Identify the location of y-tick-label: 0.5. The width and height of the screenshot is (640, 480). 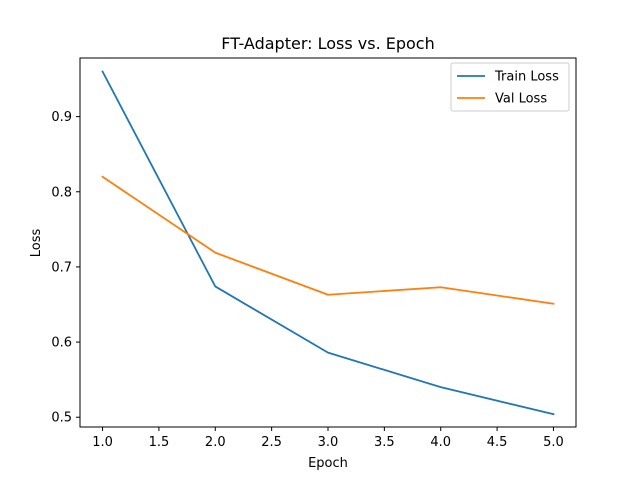
(61, 418).